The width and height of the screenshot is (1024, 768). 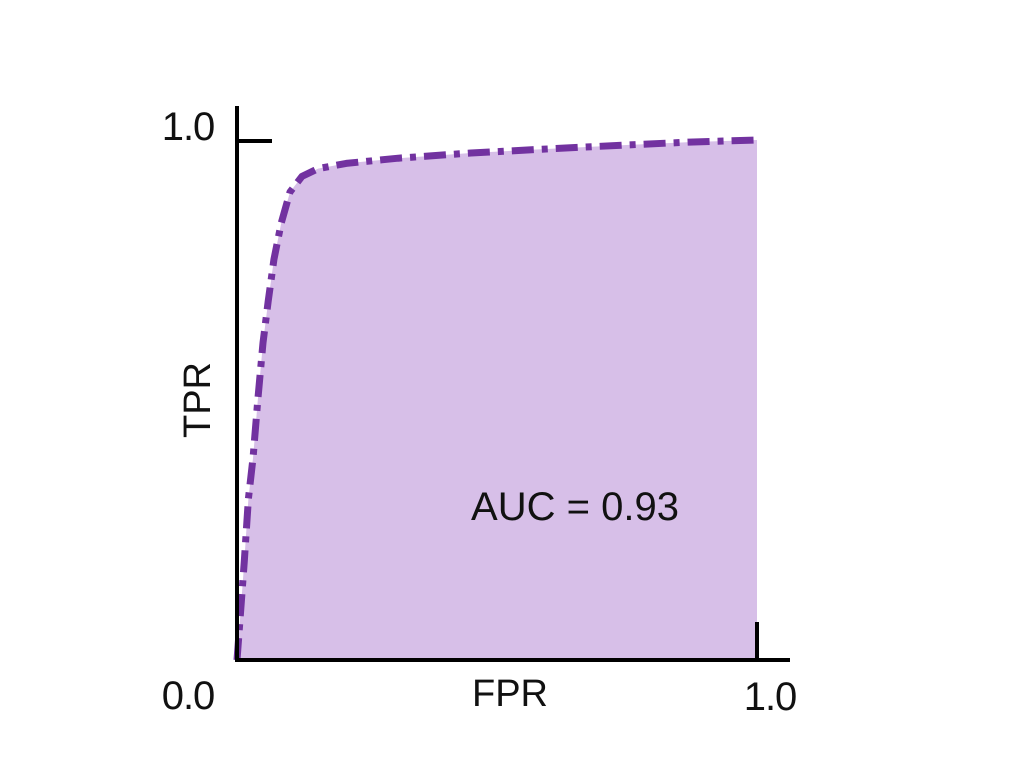 I want to click on auc-annotation: AUC = 0.93, so click(x=575, y=507).